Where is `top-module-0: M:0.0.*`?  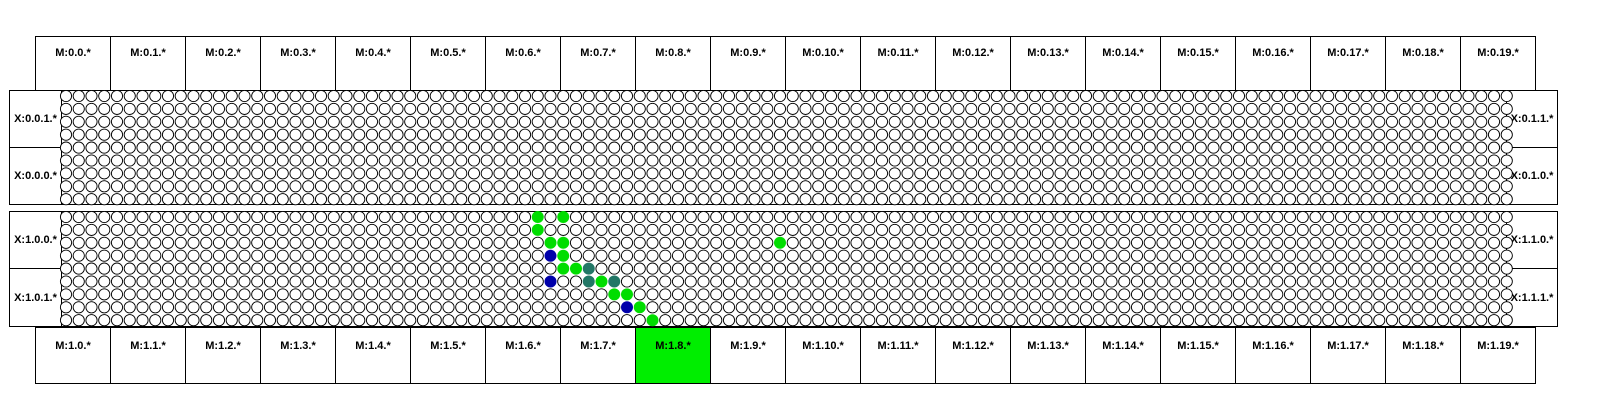
top-module-0: M:0.0.* is located at coordinates (73, 63).